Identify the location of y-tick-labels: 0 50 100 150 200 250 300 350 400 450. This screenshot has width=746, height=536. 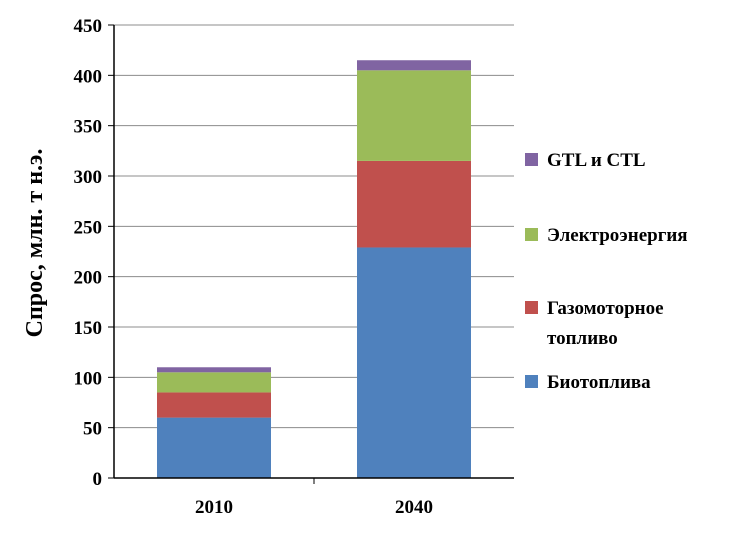
(88, 253).